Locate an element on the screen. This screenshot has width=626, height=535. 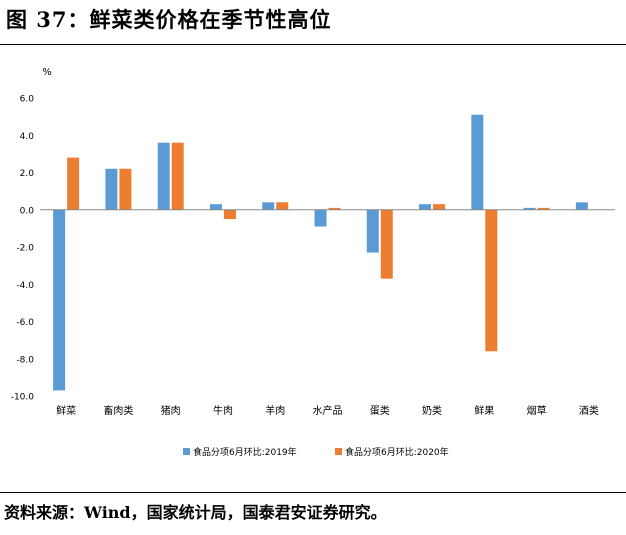
y-tick-label: 0.0 is located at coordinates (27, 211).